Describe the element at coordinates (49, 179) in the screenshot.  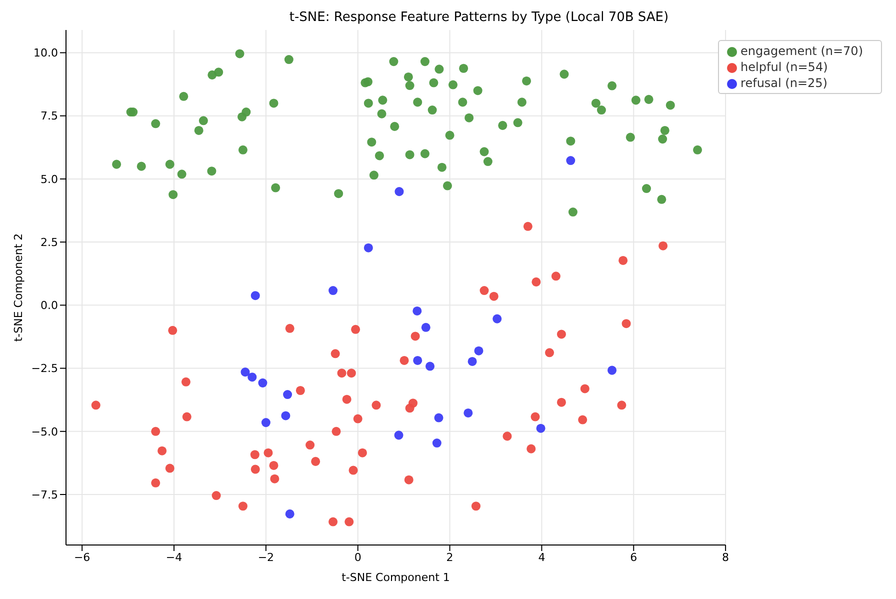
I see `y-tick-label: 5.0` at that location.